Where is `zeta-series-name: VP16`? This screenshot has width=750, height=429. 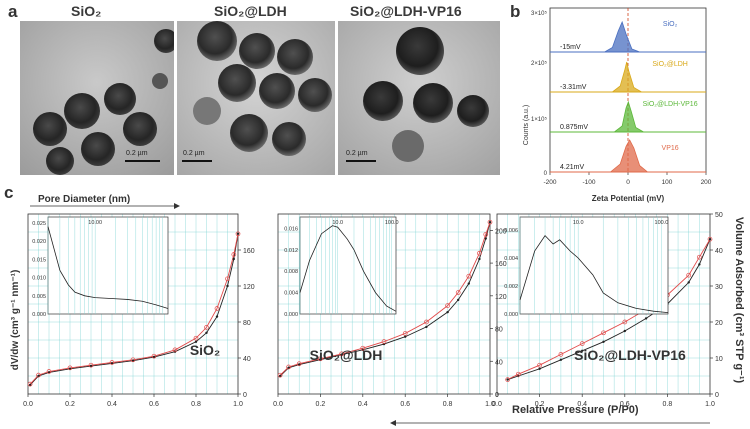 zeta-series-name: VP16 is located at coordinates (670, 148).